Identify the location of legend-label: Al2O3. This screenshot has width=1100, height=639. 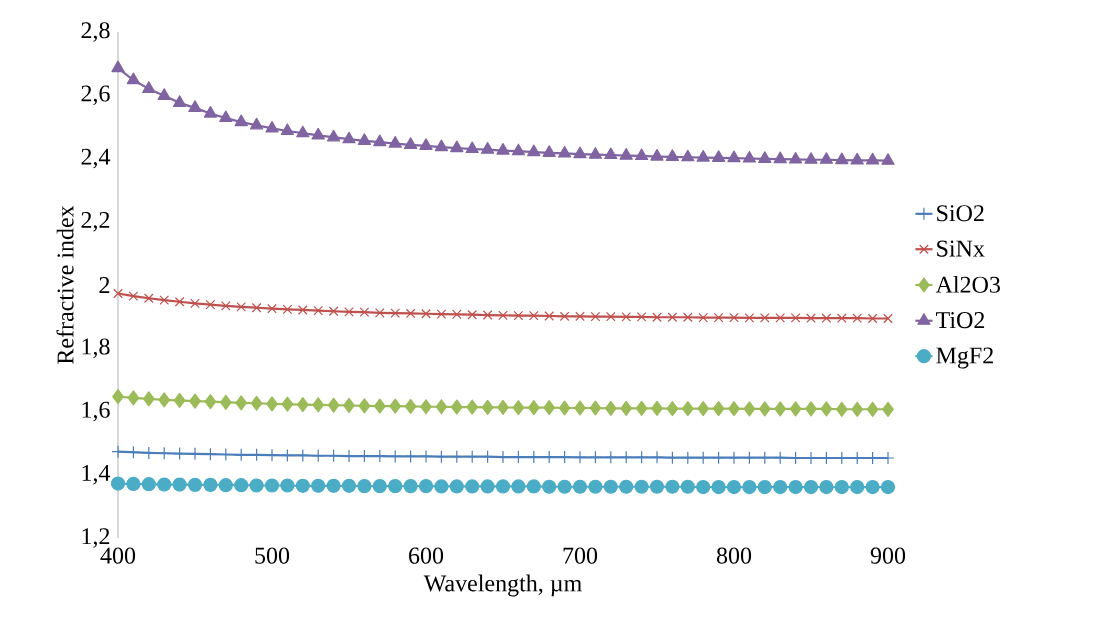
(967, 284).